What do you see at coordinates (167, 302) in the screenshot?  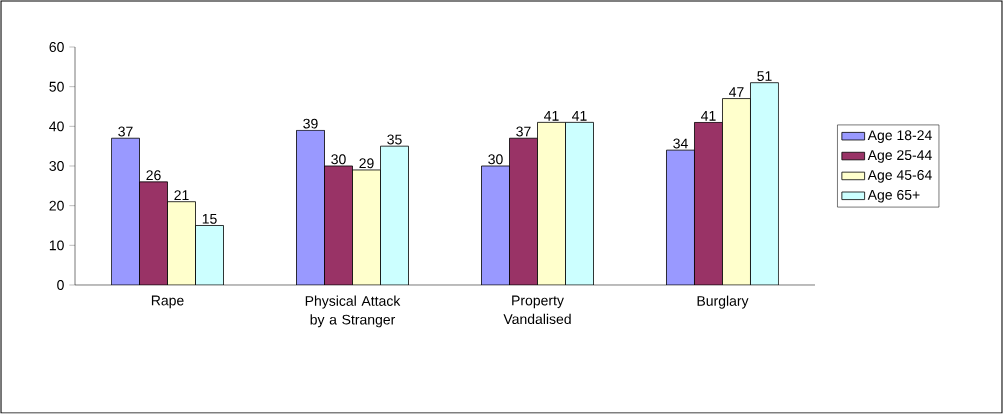 I see `x-tick-label: Rape` at bounding box center [167, 302].